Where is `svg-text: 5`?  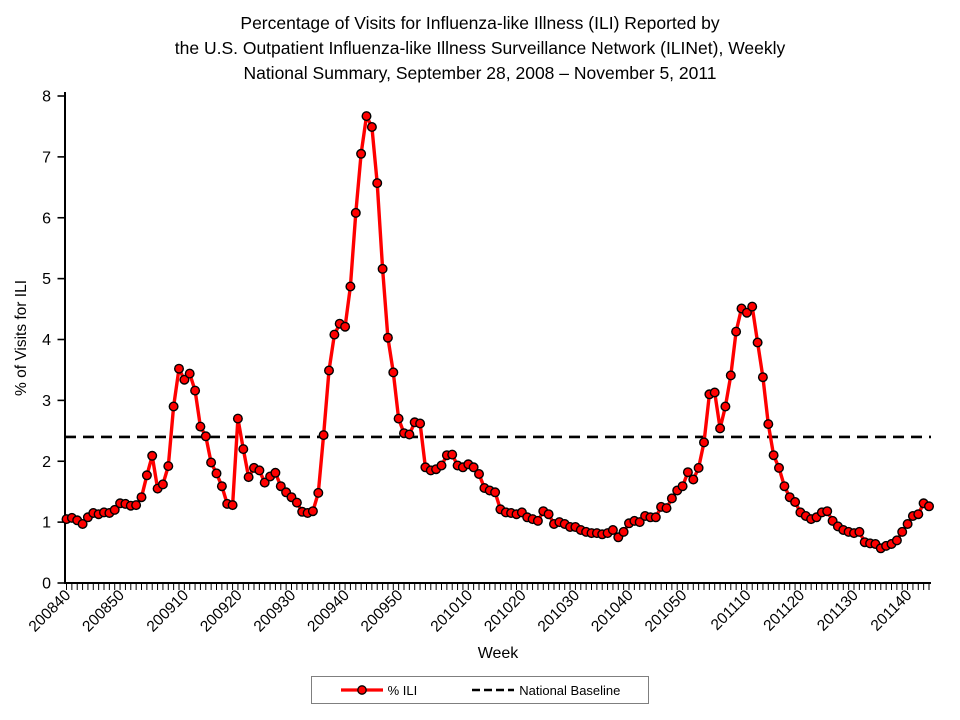
svg-text: 5 is located at coordinates (46, 279).